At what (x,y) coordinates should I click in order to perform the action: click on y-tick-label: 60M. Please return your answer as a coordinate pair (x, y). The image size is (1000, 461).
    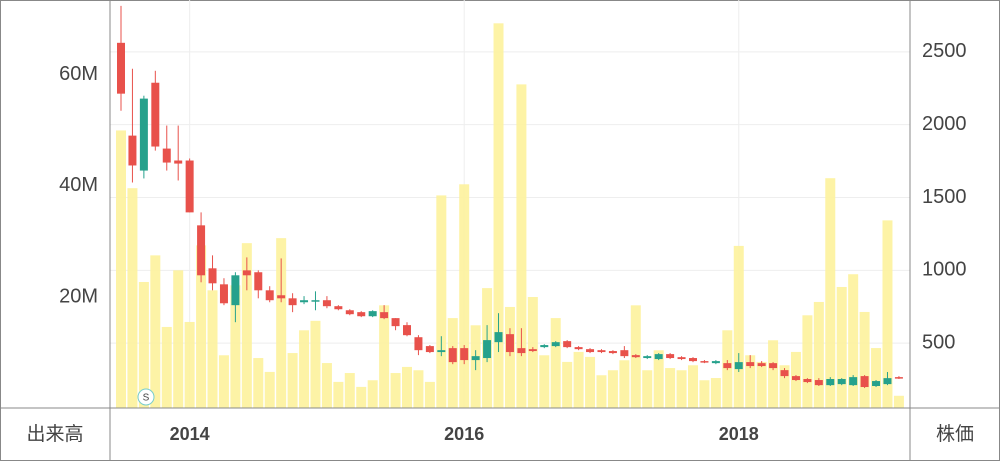
    Looking at the image, I should click on (78, 74).